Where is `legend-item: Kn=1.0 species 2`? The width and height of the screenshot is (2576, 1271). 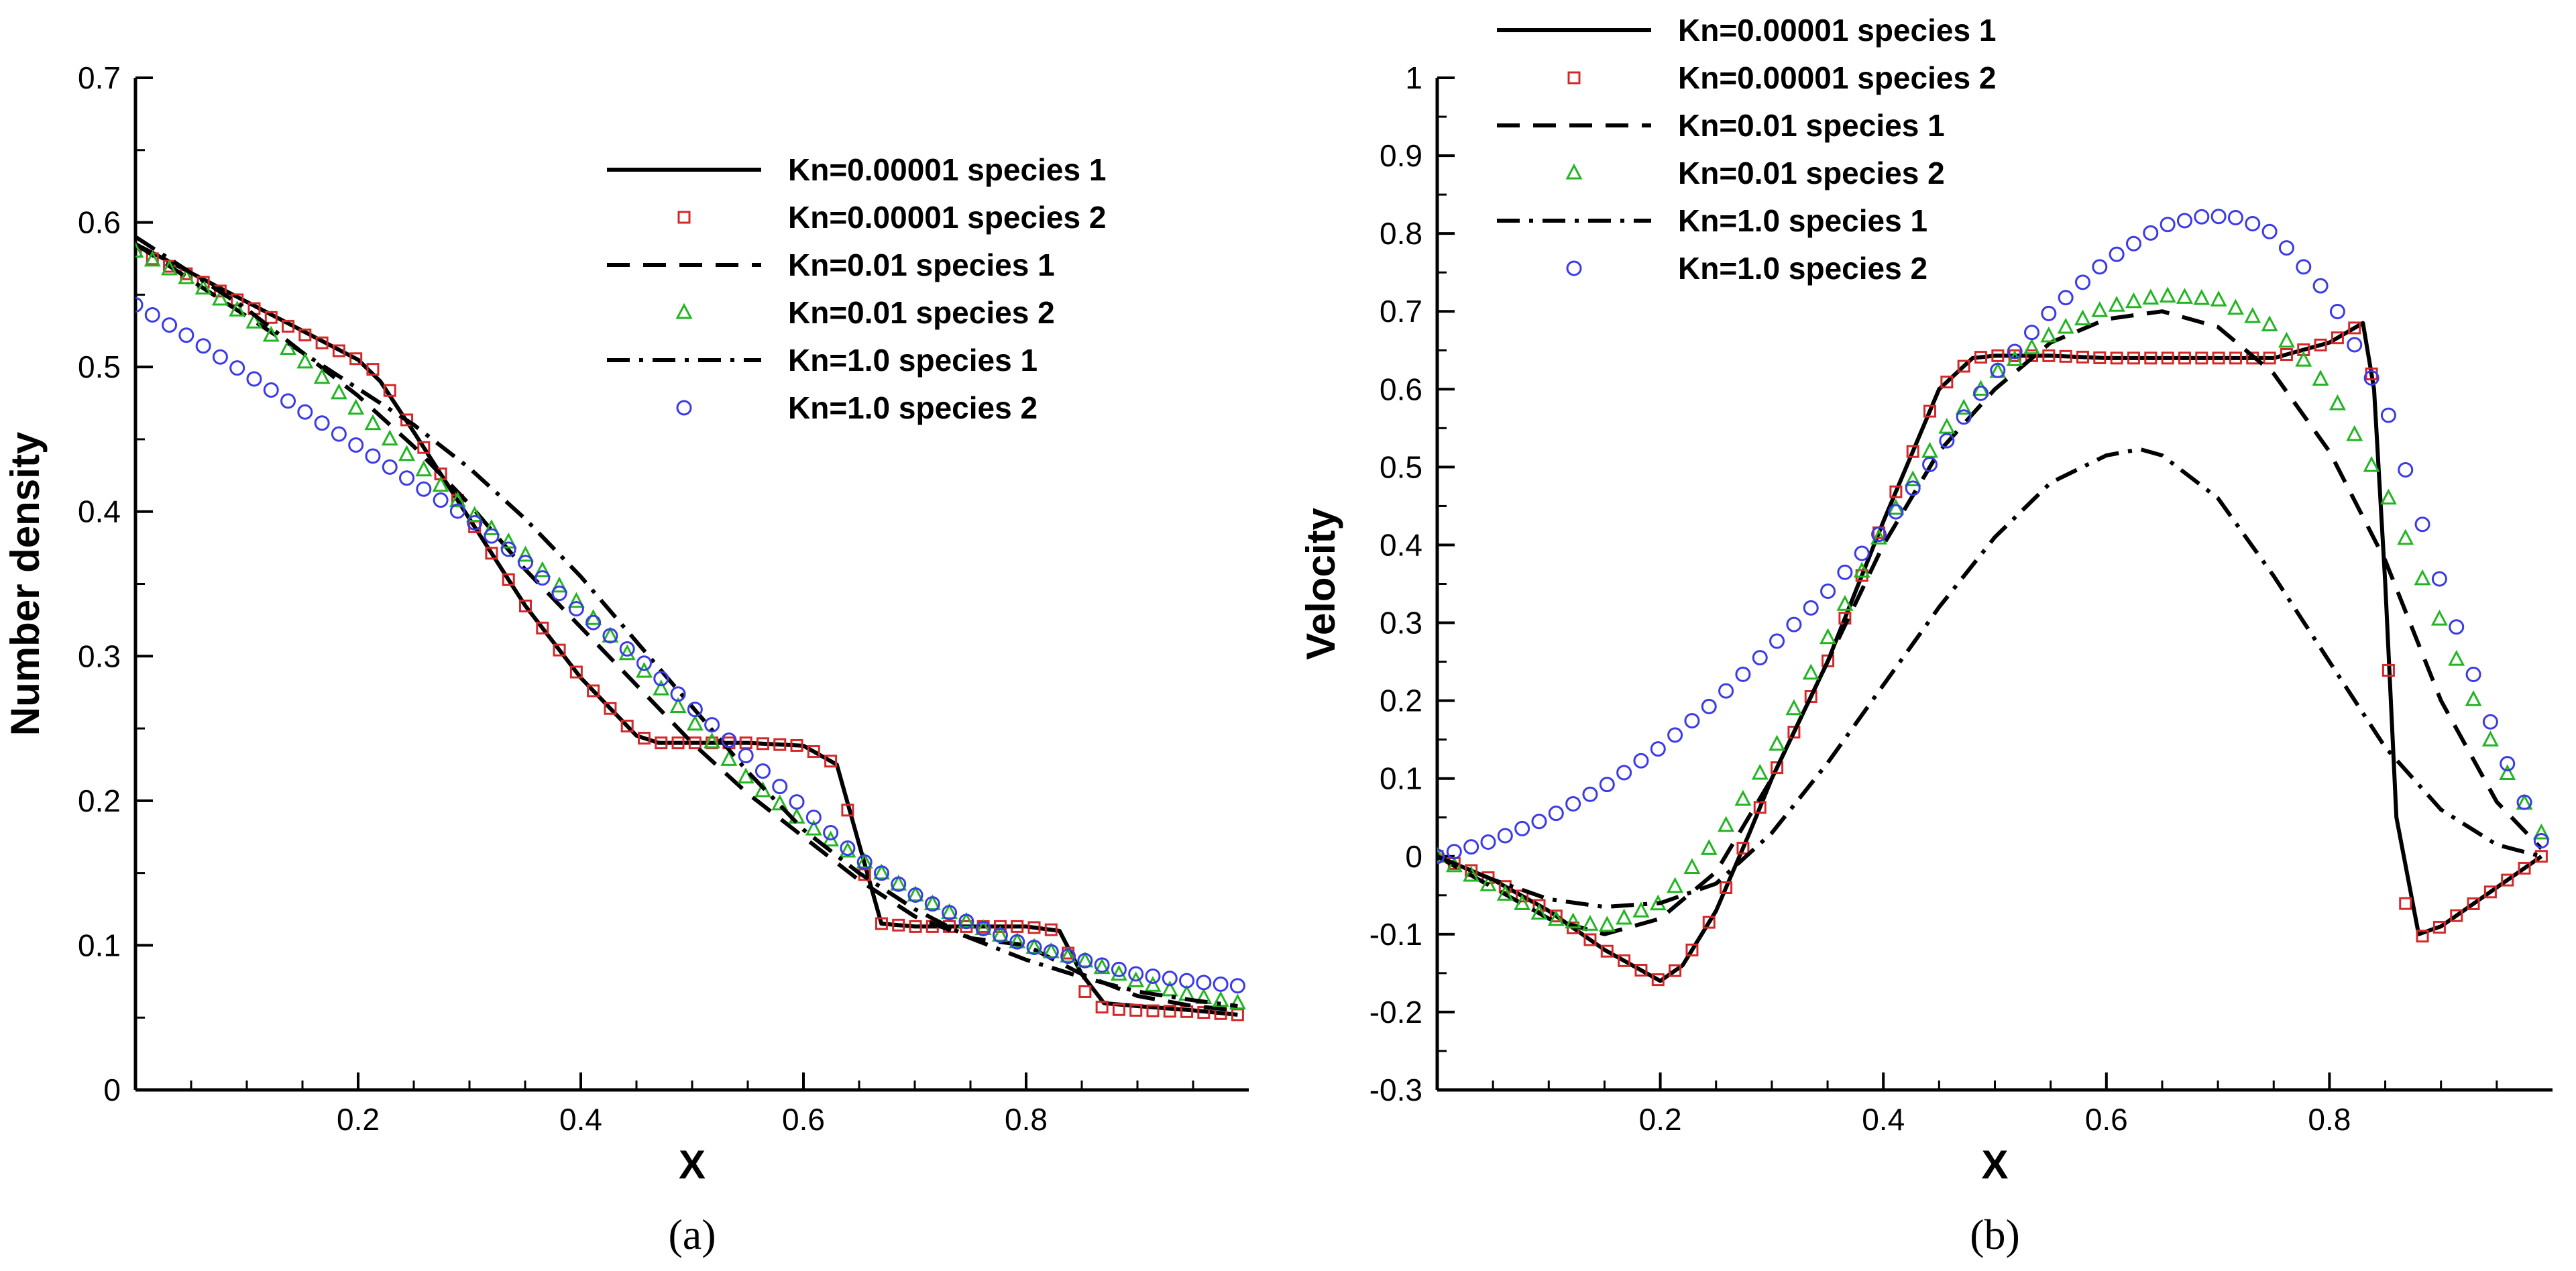
legend-item: Kn=1.0 species 2 is located at coordinates (857, 408).